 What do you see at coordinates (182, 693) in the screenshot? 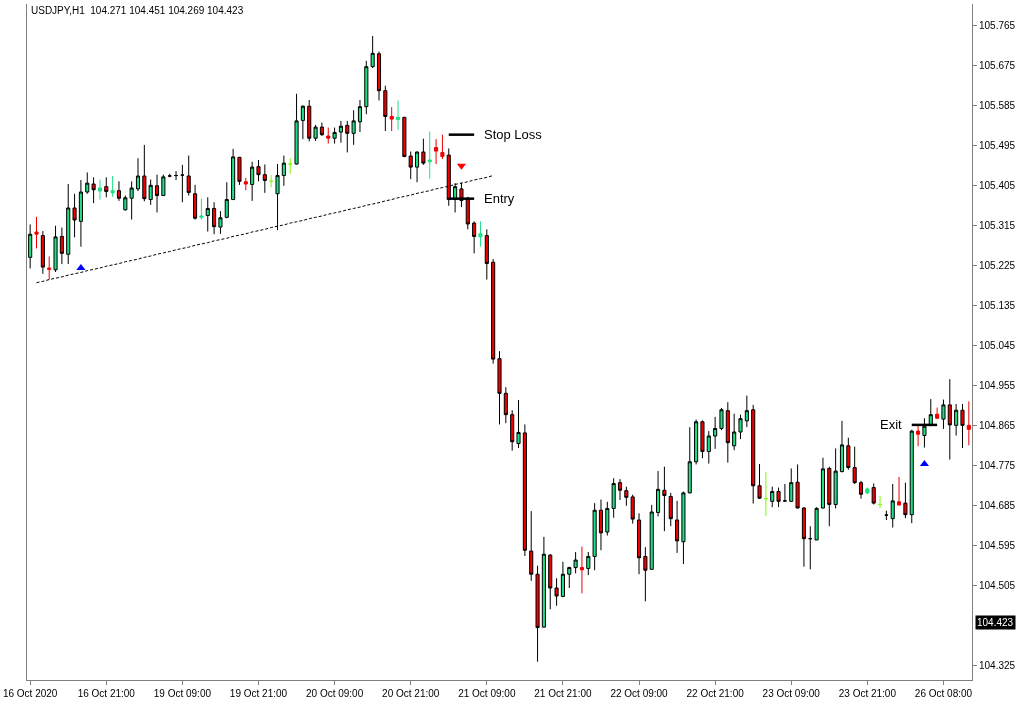
I see `x-tick-label: 19 Oct 09:00` at bounding box center [182, 693].